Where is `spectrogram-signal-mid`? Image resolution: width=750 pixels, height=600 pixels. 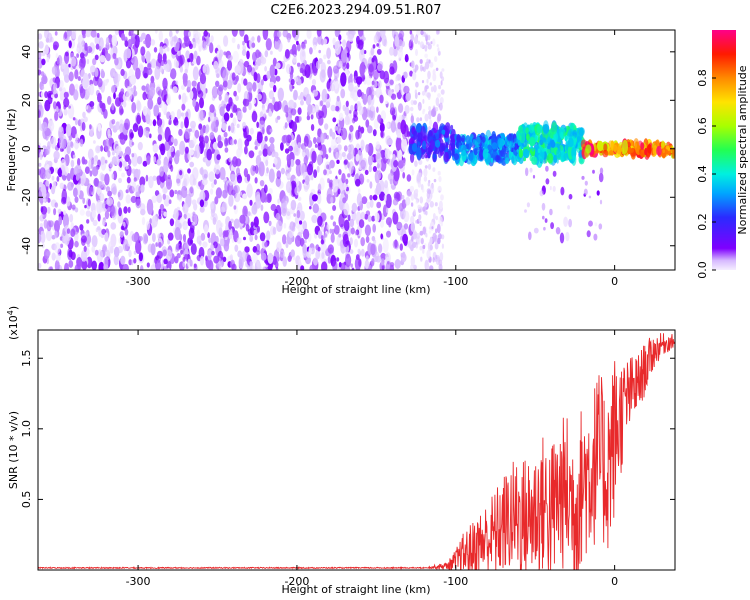
spectrogram-signal-mid is located at coordinates (551, 144).